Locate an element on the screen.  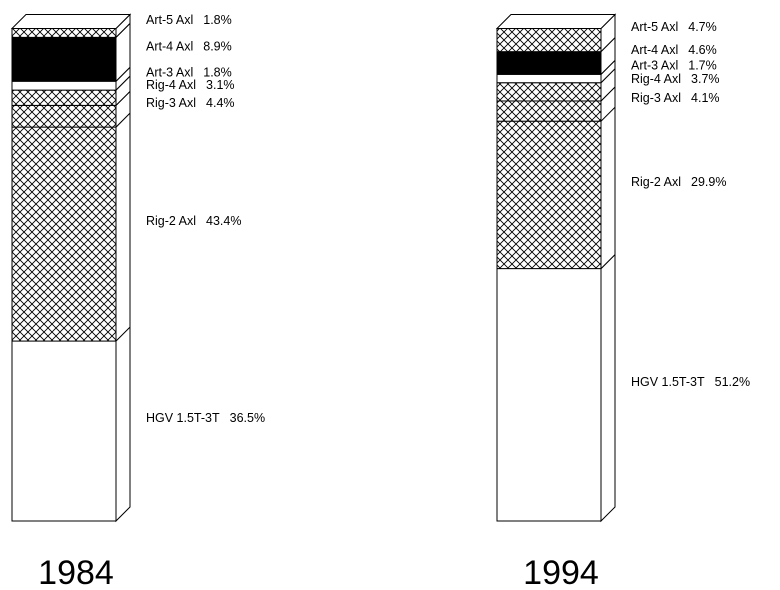
segment-label: Rig-3 Axl 4.4% is located at coordinates (190, 104).